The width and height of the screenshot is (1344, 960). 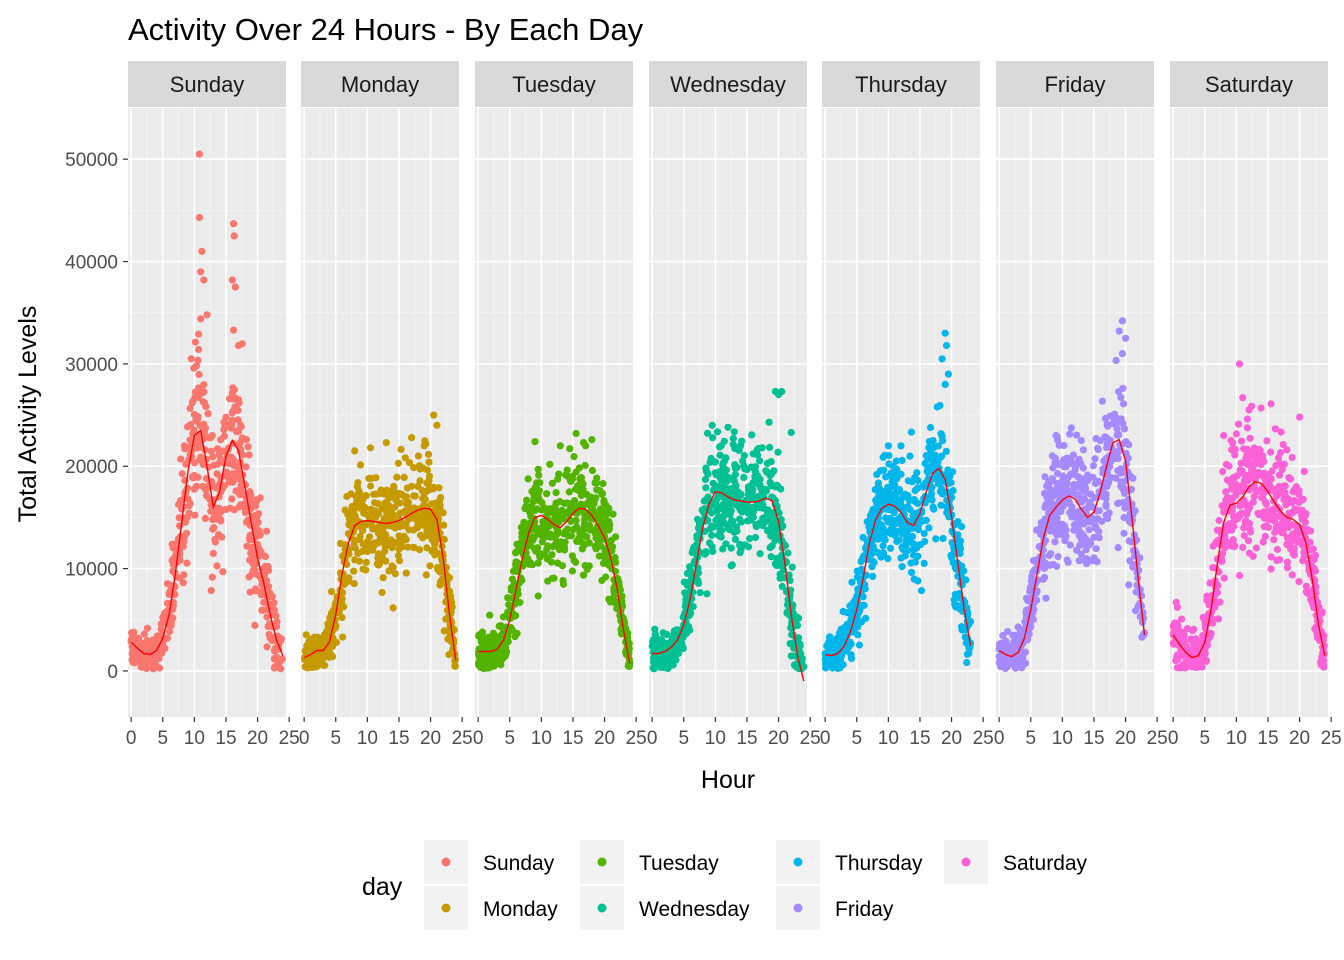 I want to click on legend-label-wednesday: Wednesday, so click(x=694, y=909).